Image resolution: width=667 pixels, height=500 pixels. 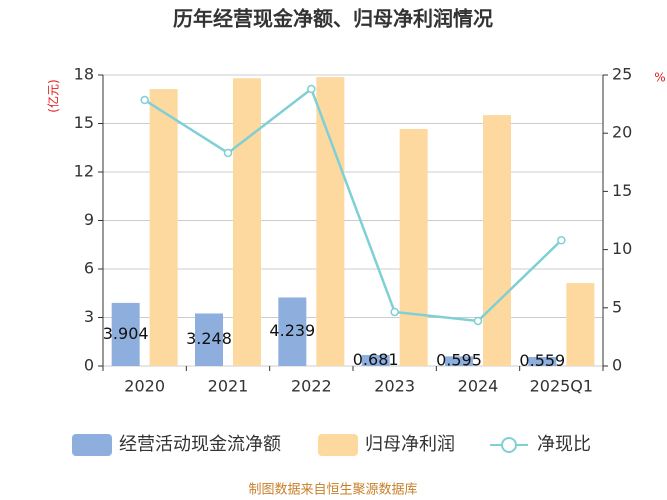 I want to click on x-tick-label: 2020, so click(x=144, y=386).